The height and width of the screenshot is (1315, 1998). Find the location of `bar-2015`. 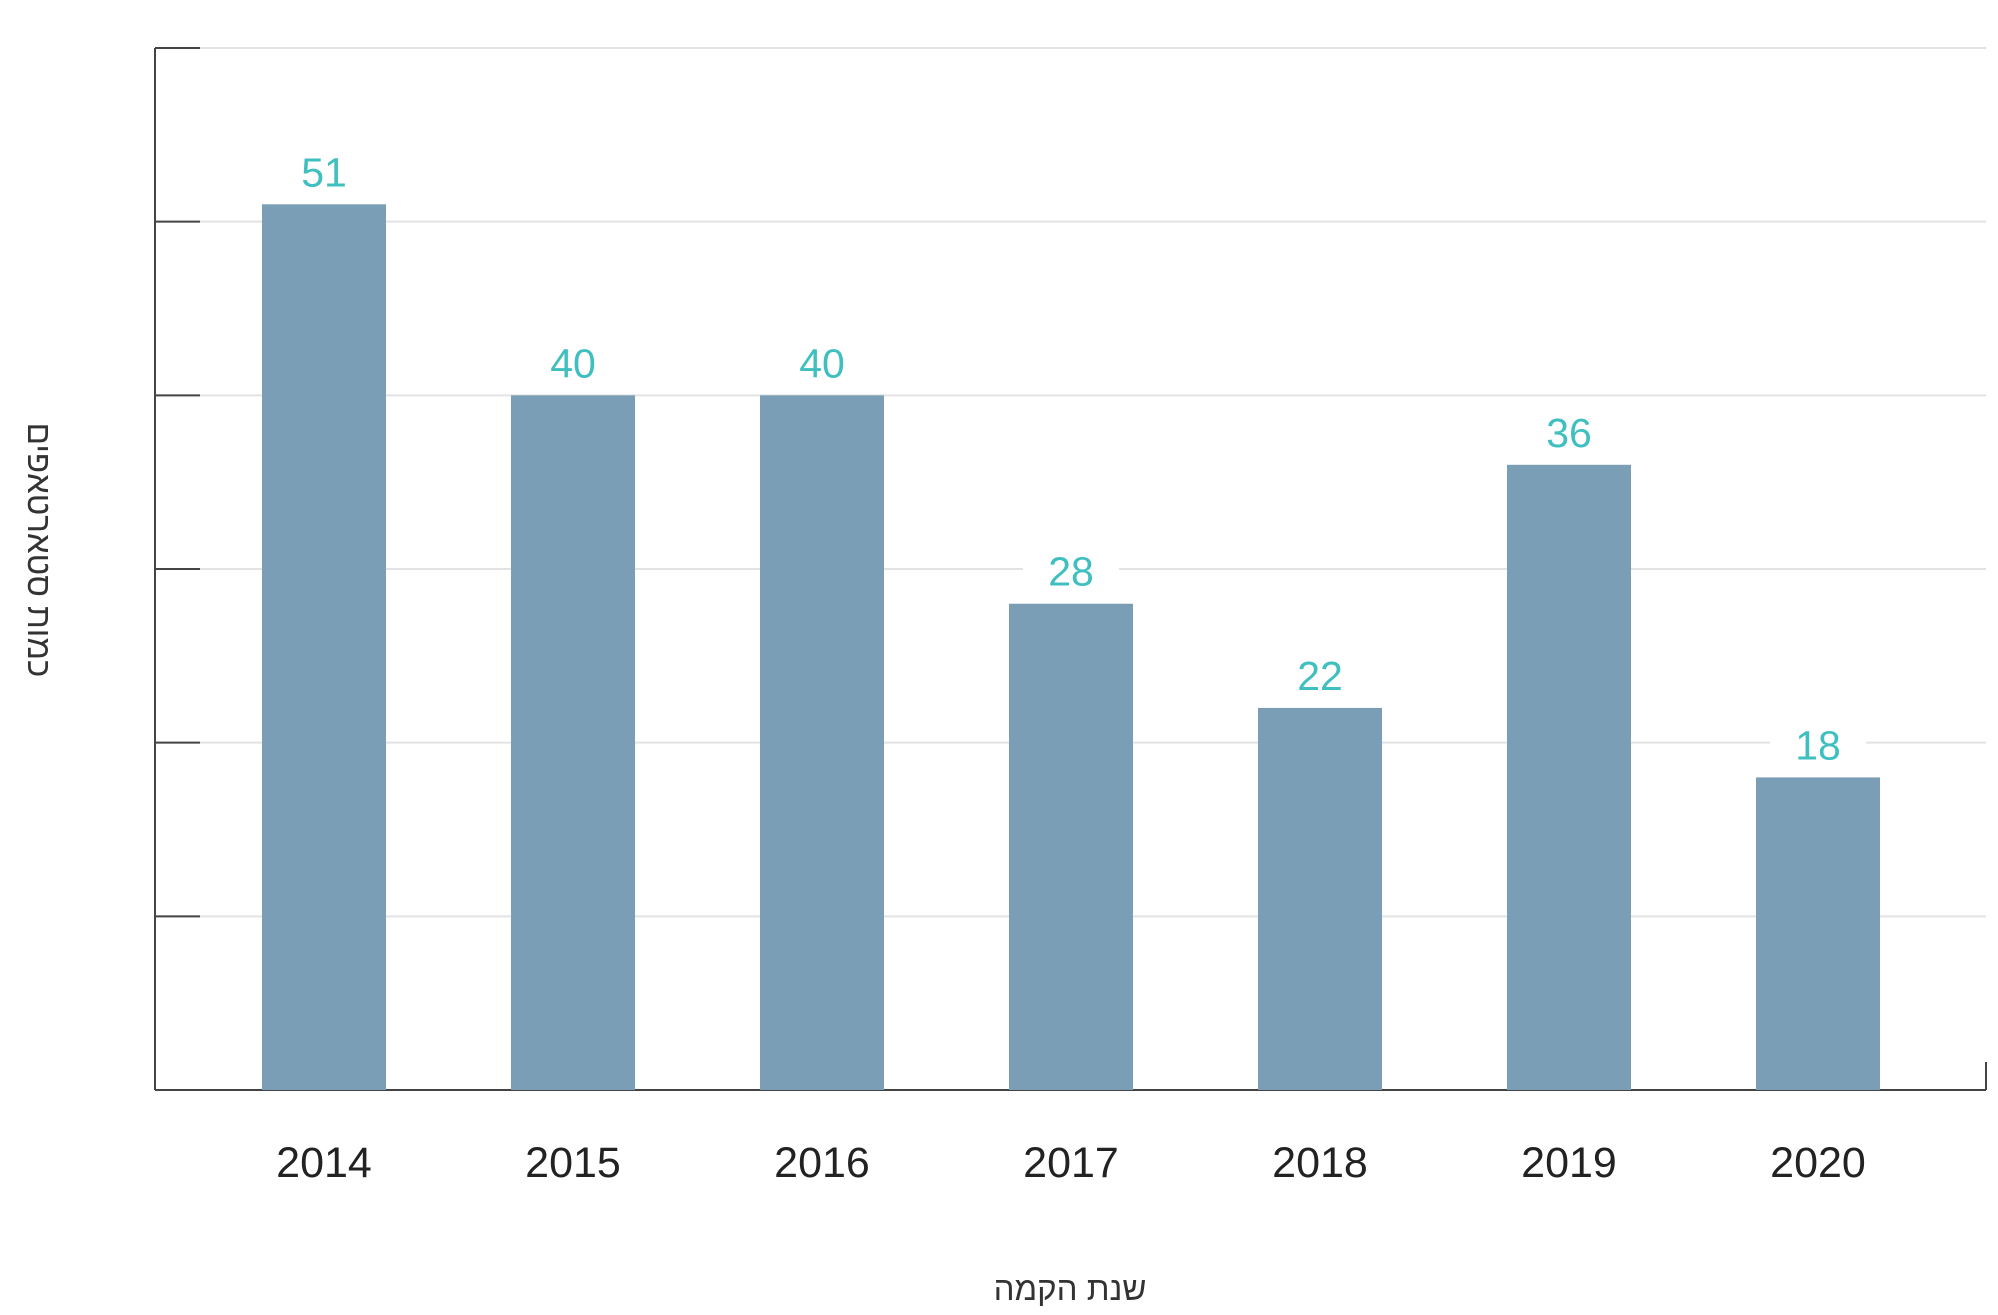

bar-2015 is located at coordinates (573, 742).